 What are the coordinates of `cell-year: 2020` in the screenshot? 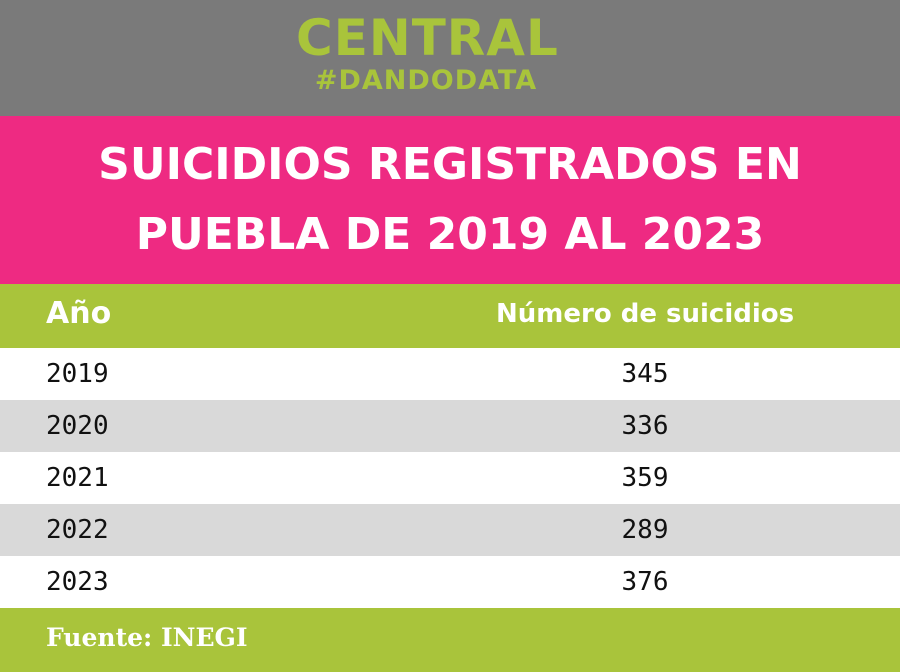 It's located at (77, 426).